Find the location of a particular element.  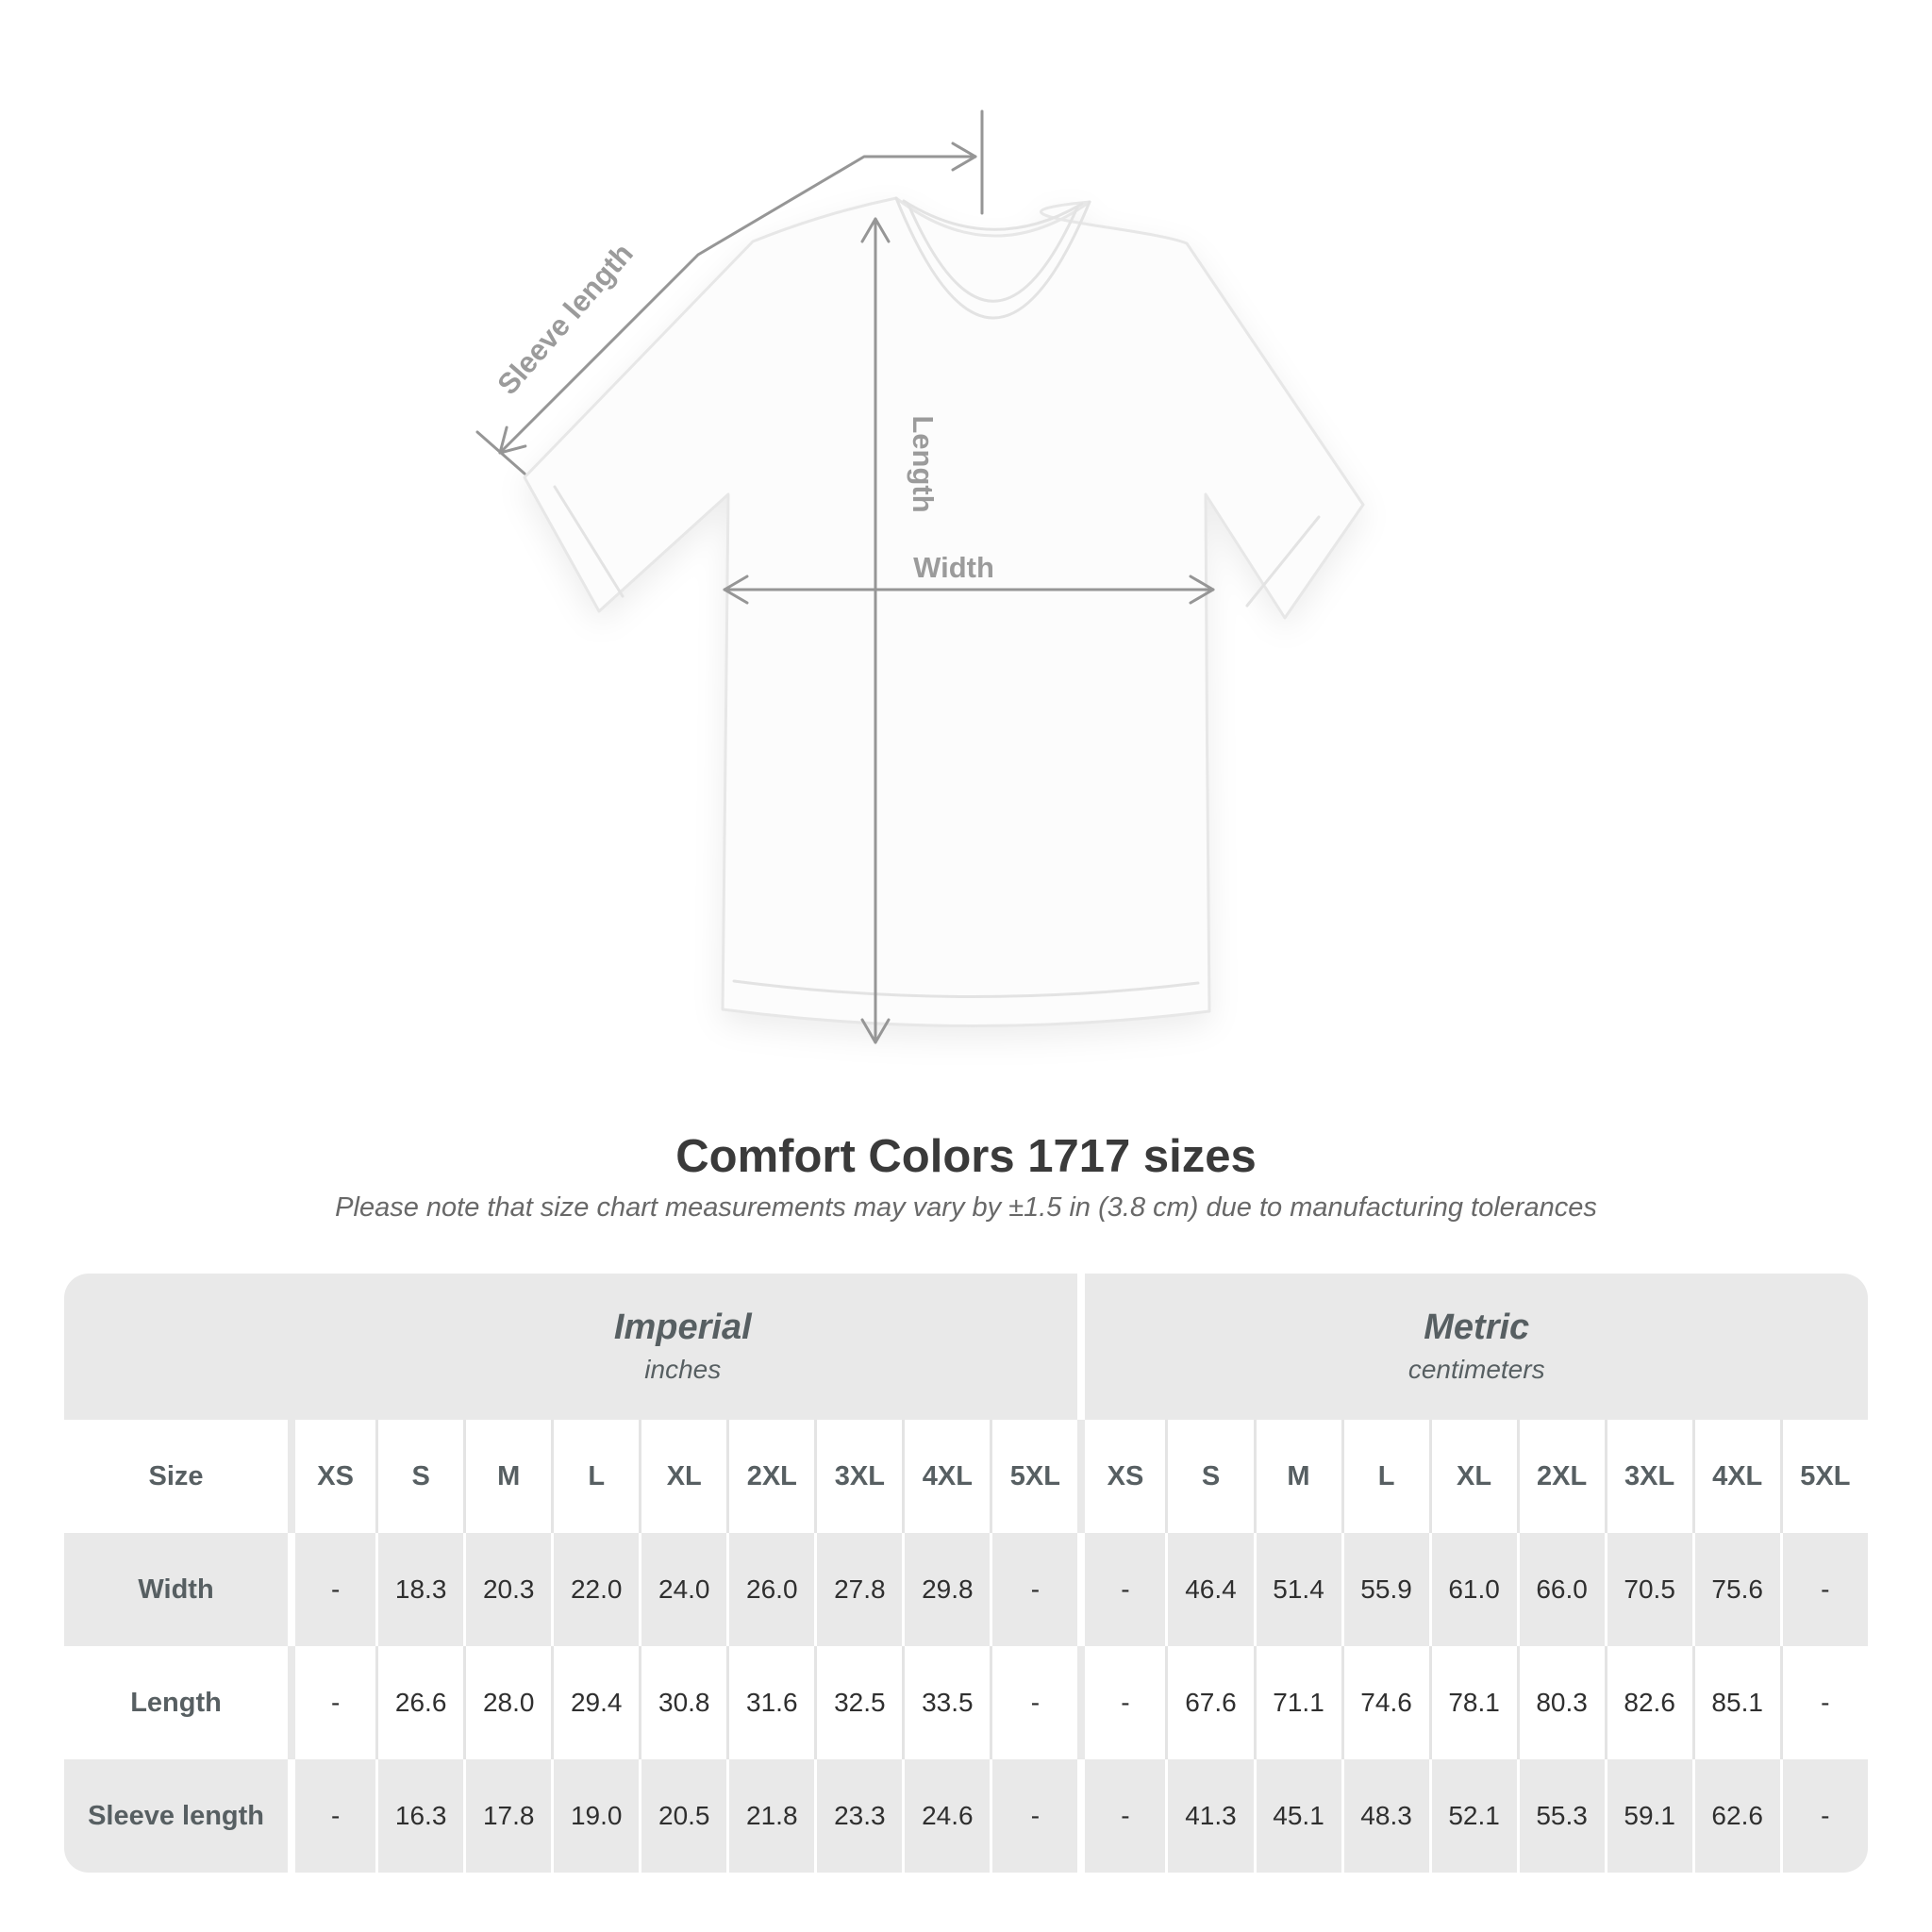

value-cell: 27.8 is located at coordinates (859, 1589).